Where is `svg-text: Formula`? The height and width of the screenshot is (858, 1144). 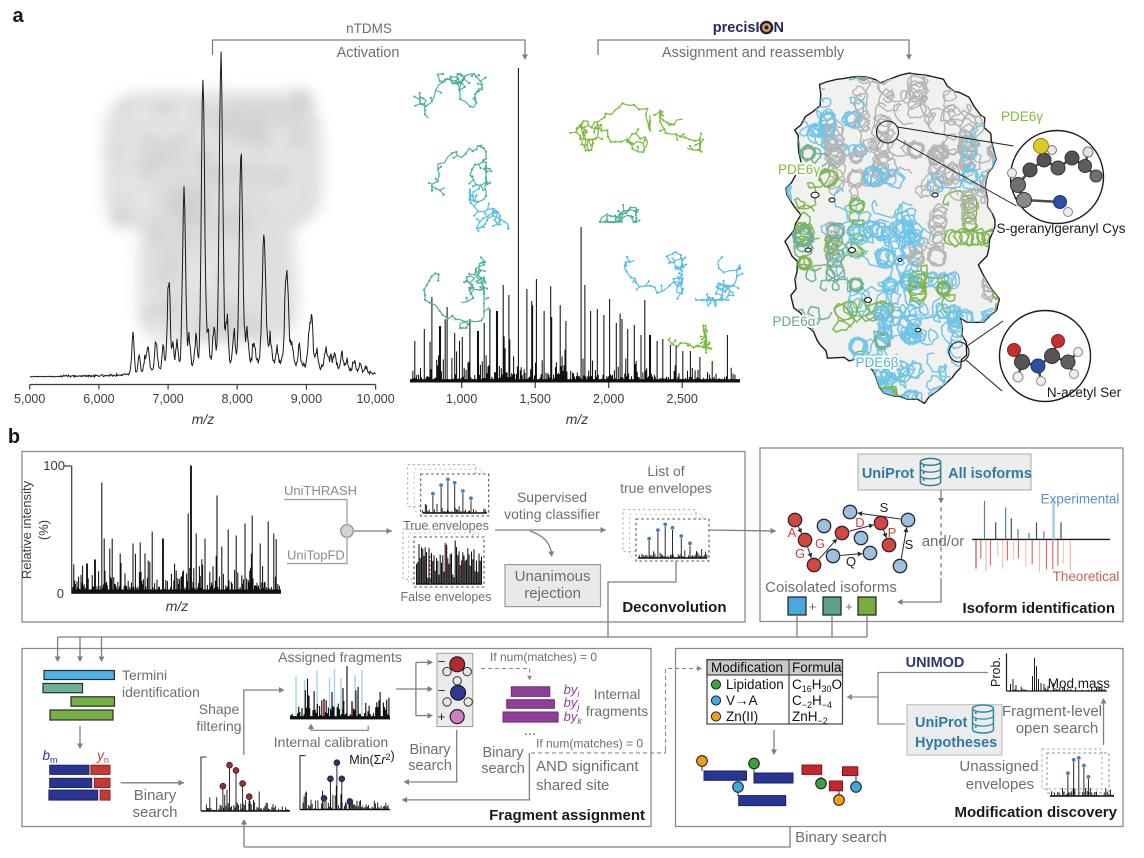 svg-text: Formula is located at coordinates (817, 667).